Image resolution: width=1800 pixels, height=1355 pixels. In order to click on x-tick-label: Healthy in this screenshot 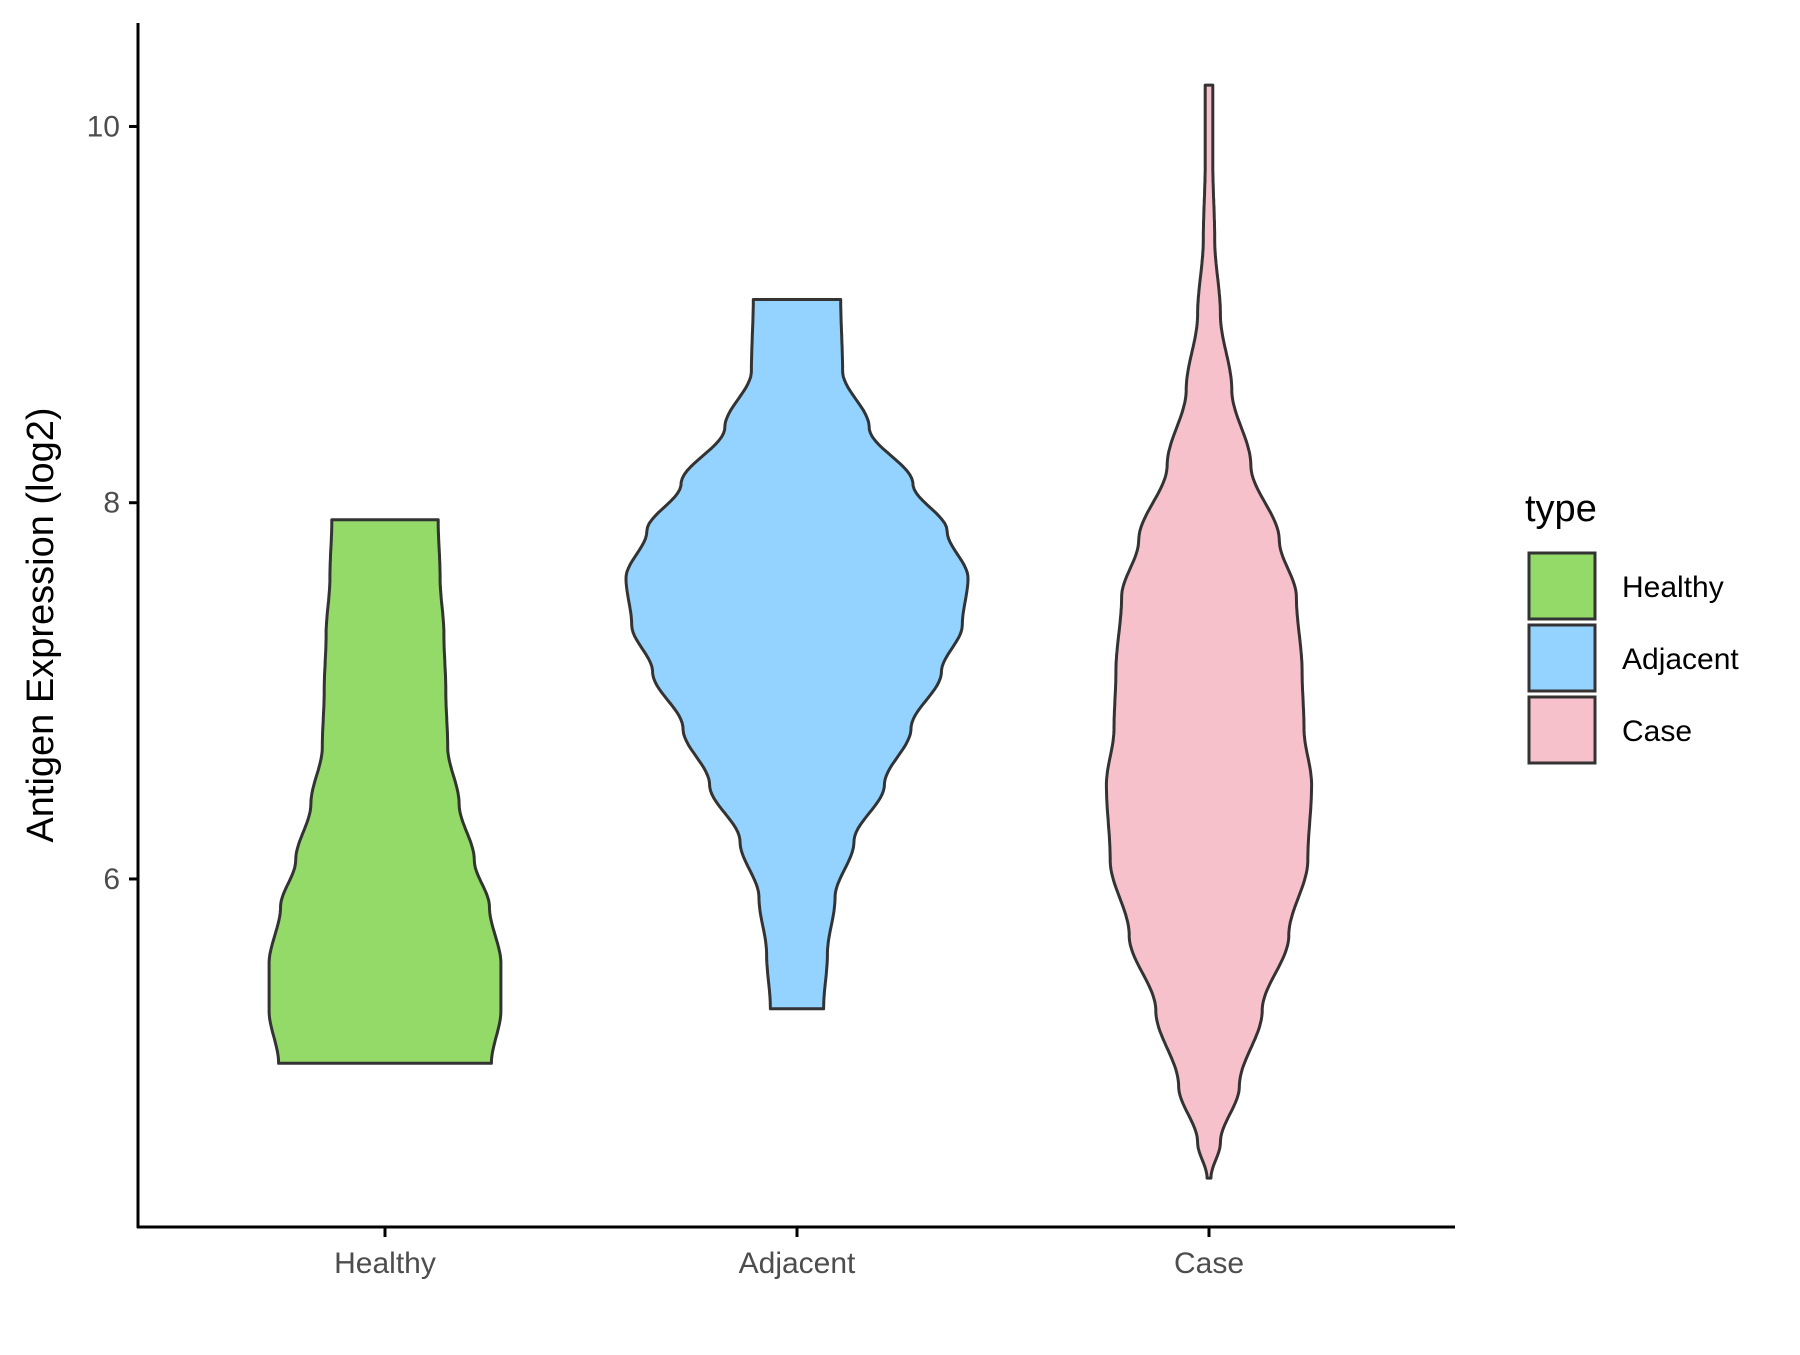, I will do `click(385, 1263)`.